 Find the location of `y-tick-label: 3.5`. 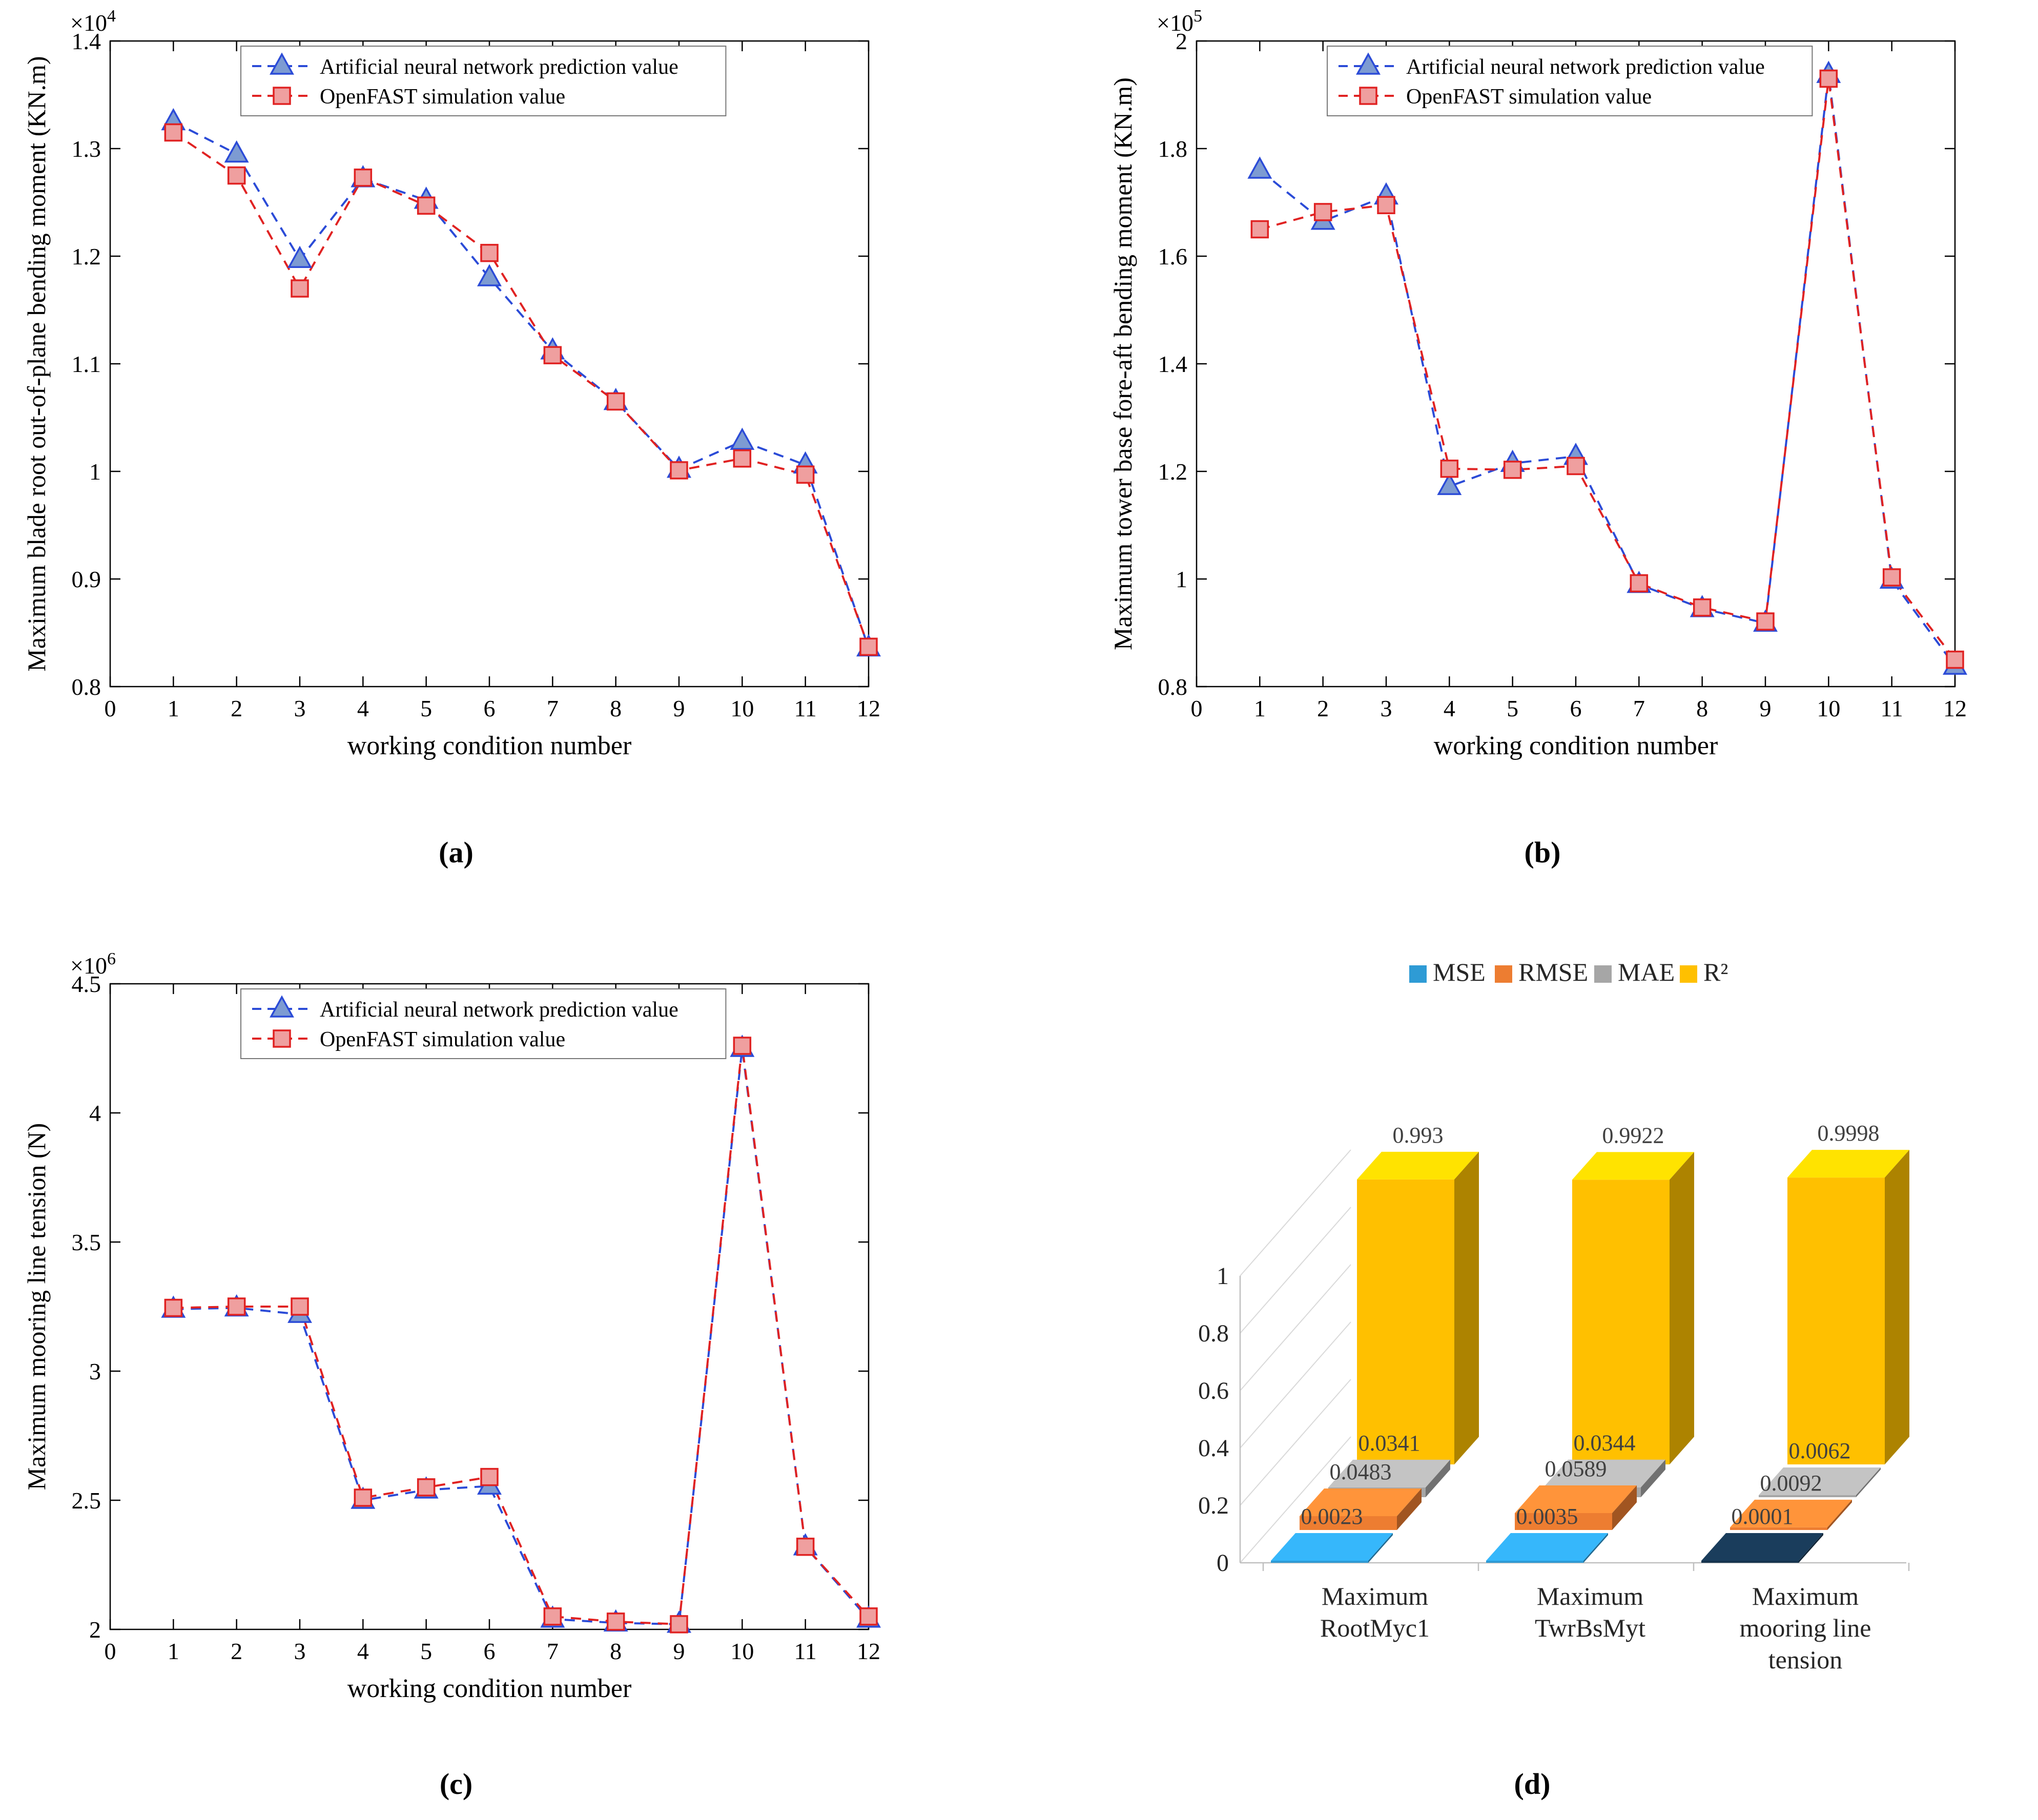

y-tick-label: 3.5 is located at coordinates (86, 1242).